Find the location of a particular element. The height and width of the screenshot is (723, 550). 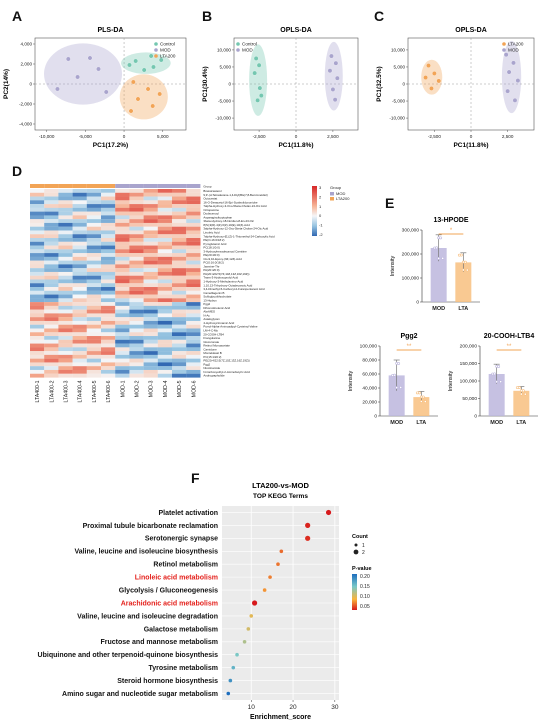

color-scale-tick: 2 is located at coordinates (320, 196).